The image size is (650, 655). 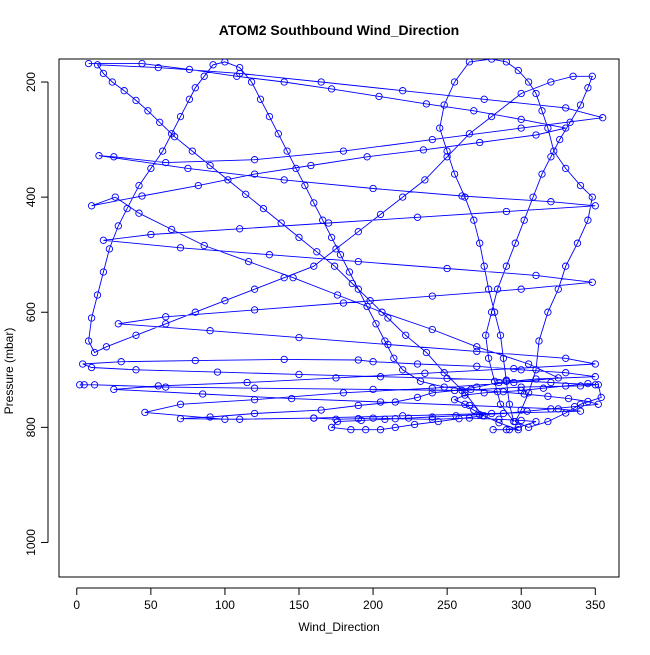 I want to click on y-tick-label: 600, so click(x=31, y=312).